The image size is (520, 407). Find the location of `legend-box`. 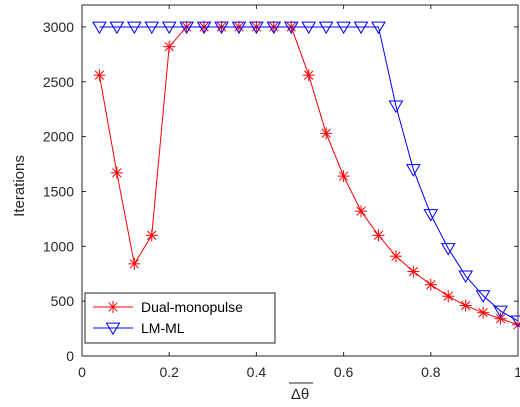

legend-box is located at coordinates (180, 318).